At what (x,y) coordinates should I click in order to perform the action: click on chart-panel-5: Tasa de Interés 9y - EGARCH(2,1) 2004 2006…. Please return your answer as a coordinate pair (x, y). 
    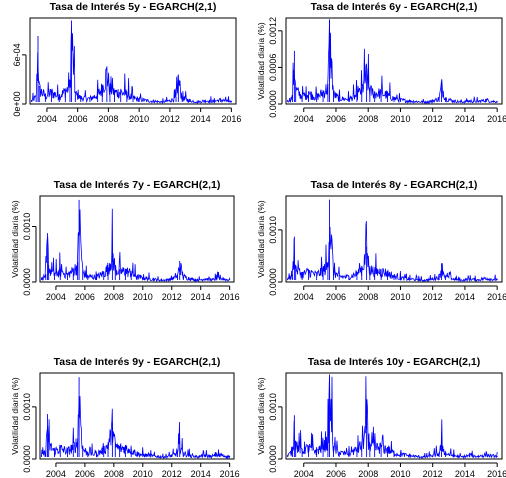
    Looking at the image, I should click on (125, 417).